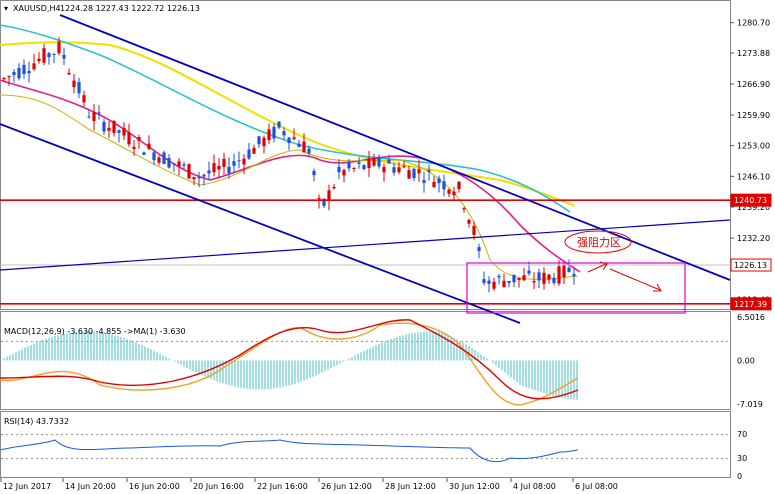  Describe the element at coordinates (750, 200) in the screenshot. I see `resistance-price-badge: 1240.73` at that location.